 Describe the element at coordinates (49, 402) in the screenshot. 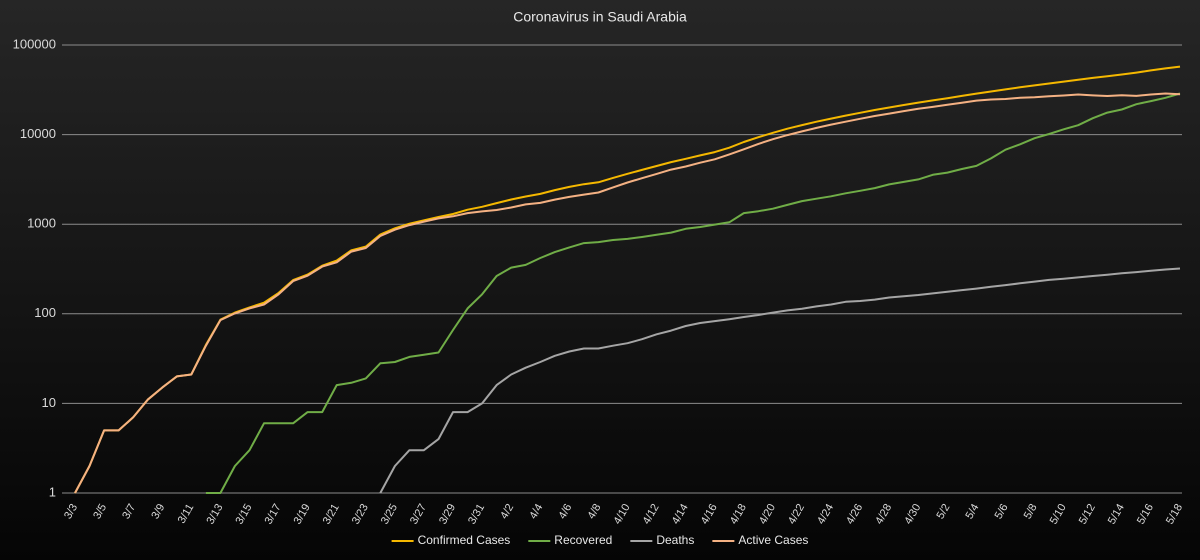

I see `y-tick-label: 10` at that location.